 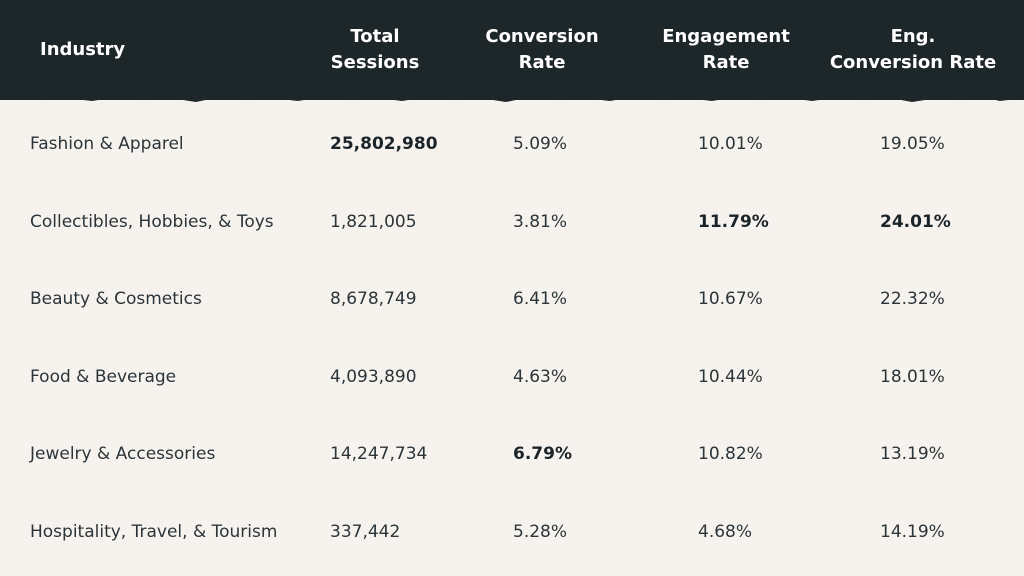 What do you see at coordinates (730, 144) in the screenshot?
I see `cell-engagement-rate: 10.01%` at bounding box center [730, 144].